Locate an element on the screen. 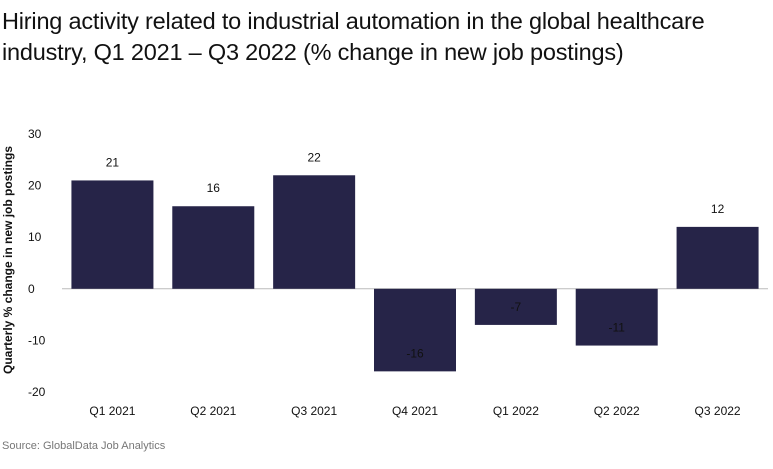 The width and height of the screenshot is (773, 469). bar-value-label: -11 is located at coordinates (616, 328).